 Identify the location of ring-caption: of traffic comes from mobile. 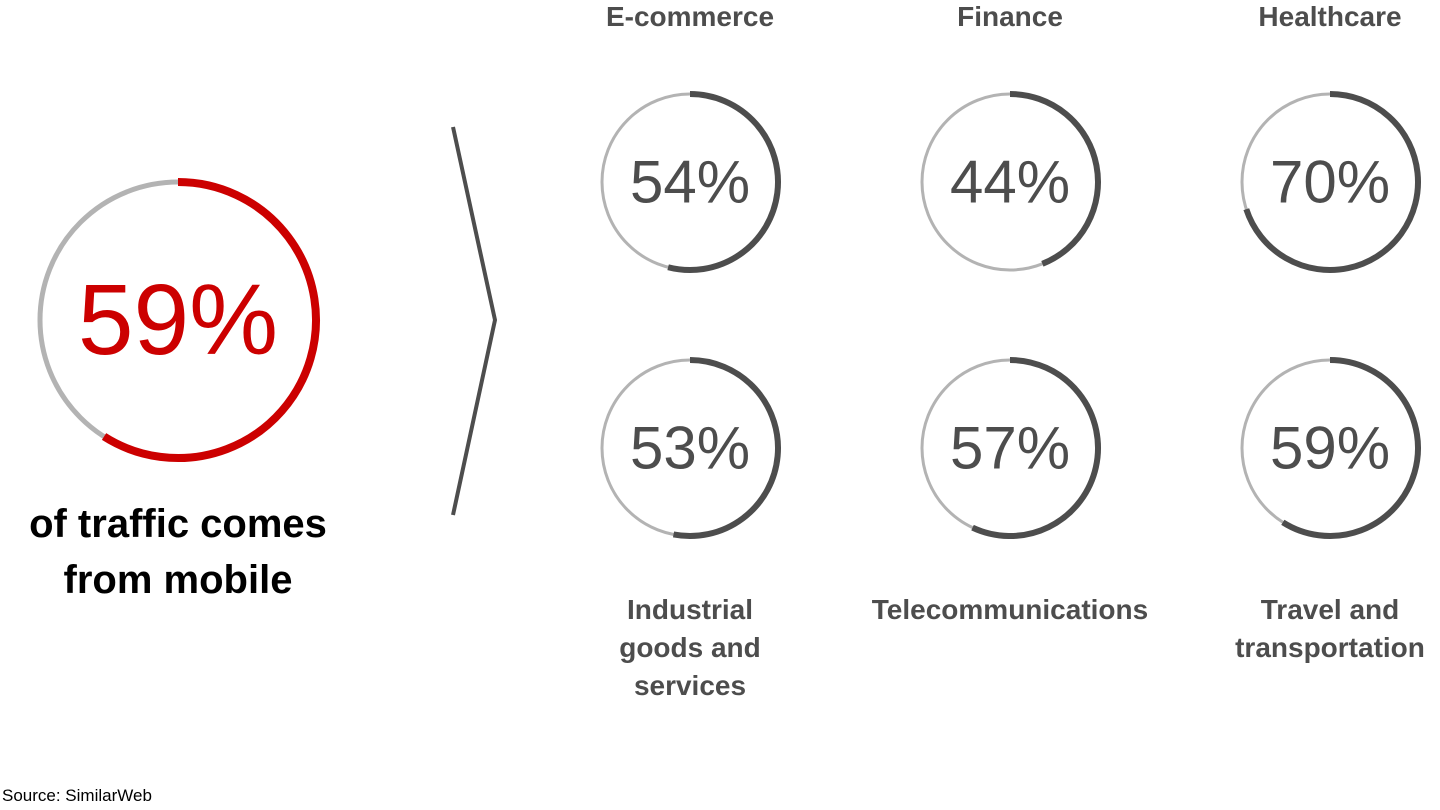
(178, 552).